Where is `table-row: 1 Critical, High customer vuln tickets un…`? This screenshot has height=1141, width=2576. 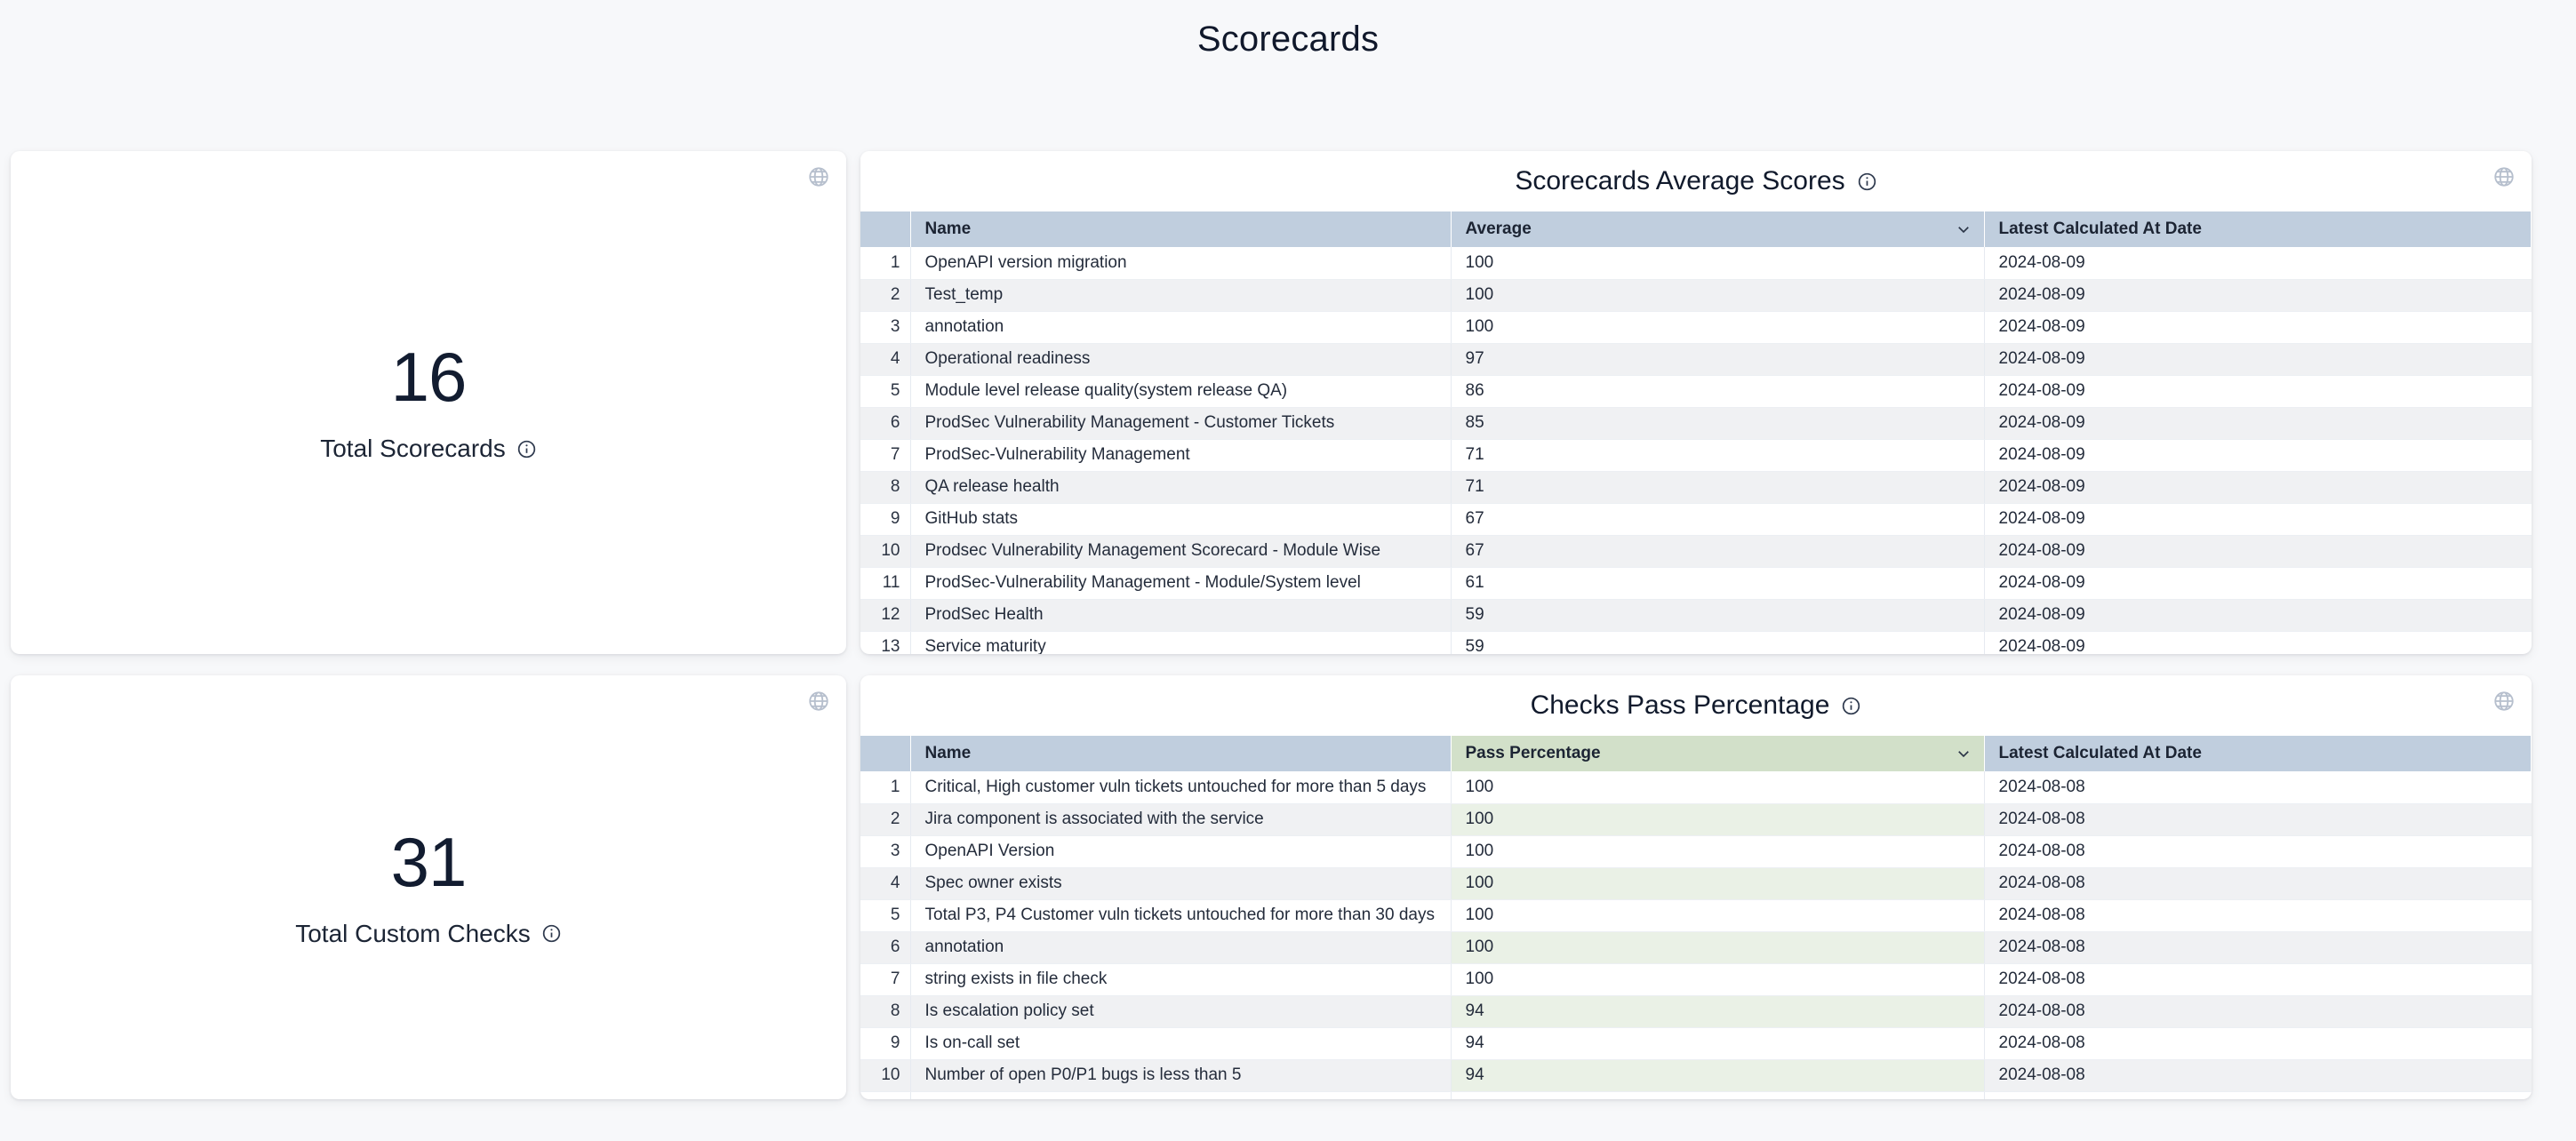 table-row: 1 Critical, High customer vuln tickets un… is located at coordinates (1696, 787).